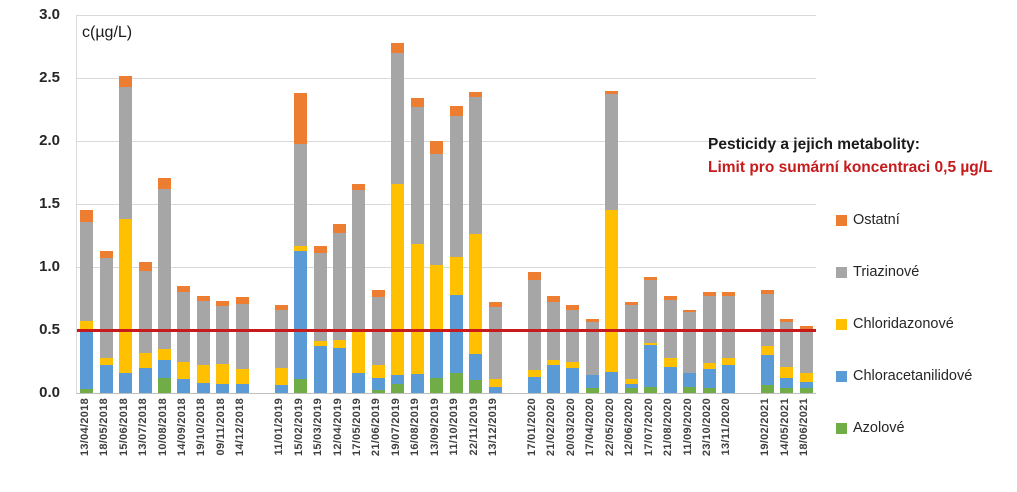 The image size is (1017, 492). I want to click on y-tick-label: 0.0, so click(49, 392).